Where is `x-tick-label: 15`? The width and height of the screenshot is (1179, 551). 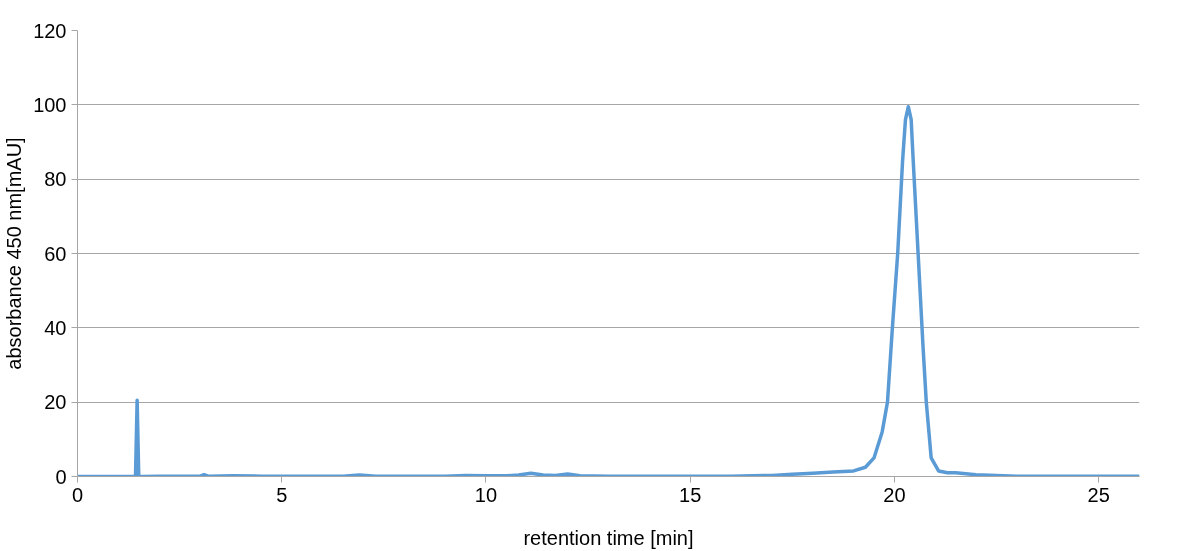
x-tick-label: 15 is located at coordinates (690, 494).